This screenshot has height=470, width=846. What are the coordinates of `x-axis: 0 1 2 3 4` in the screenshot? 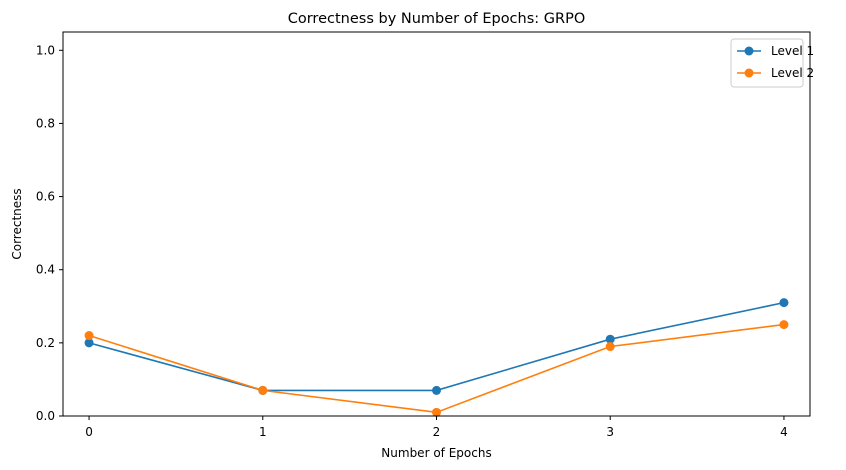 It's located at (436, 427).